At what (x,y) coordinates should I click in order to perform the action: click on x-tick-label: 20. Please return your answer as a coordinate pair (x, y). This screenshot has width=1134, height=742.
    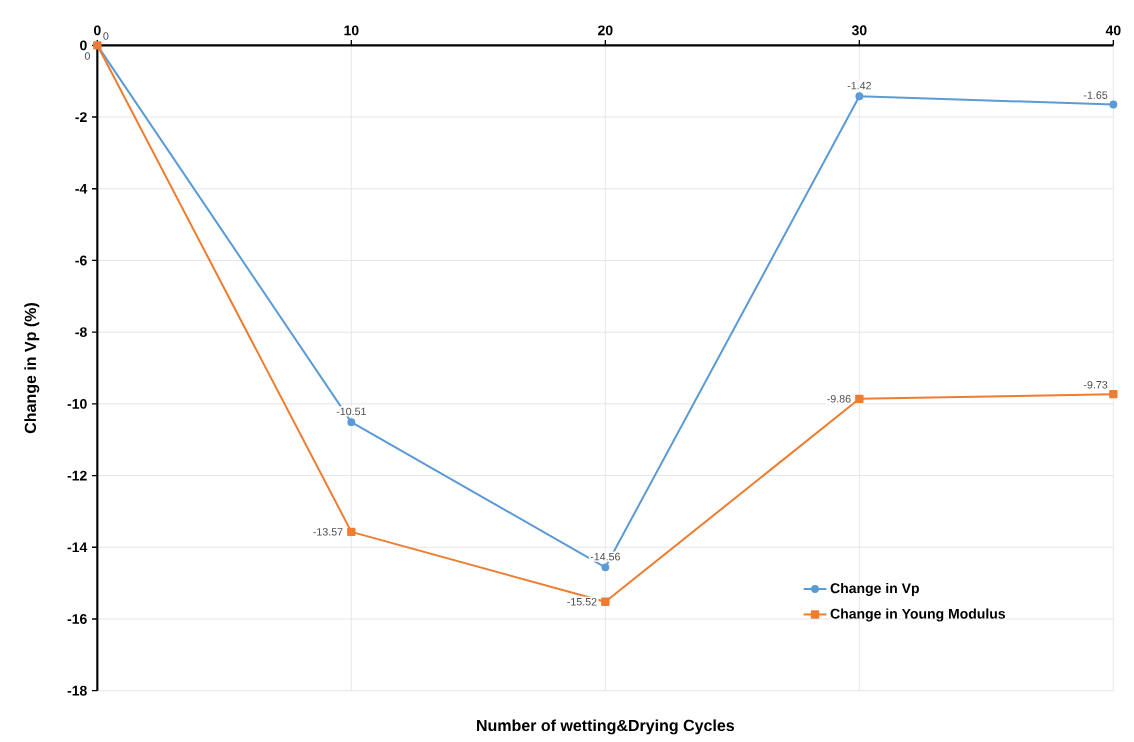
    Looking at the image, I should click on (605, 30).